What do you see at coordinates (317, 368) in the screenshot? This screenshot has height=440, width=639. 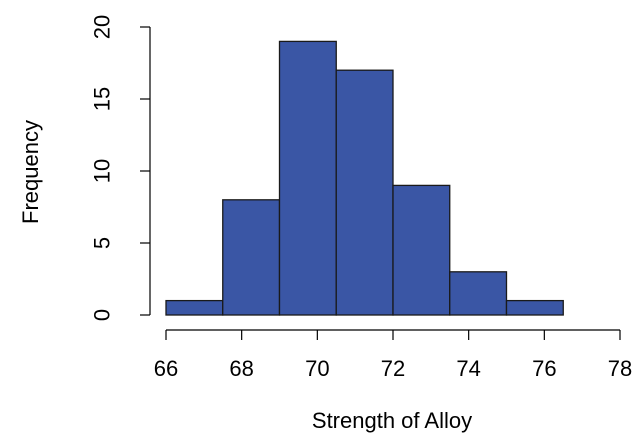 I see `x-tick-label: 70` at bounding box center [317, 368].